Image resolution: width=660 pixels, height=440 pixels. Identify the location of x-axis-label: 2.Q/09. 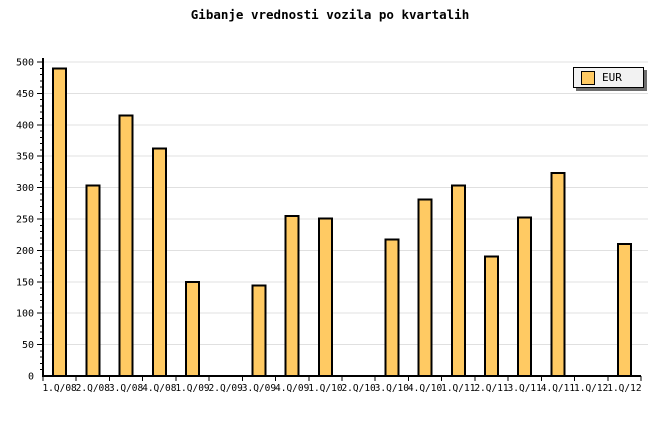
(226, 388).